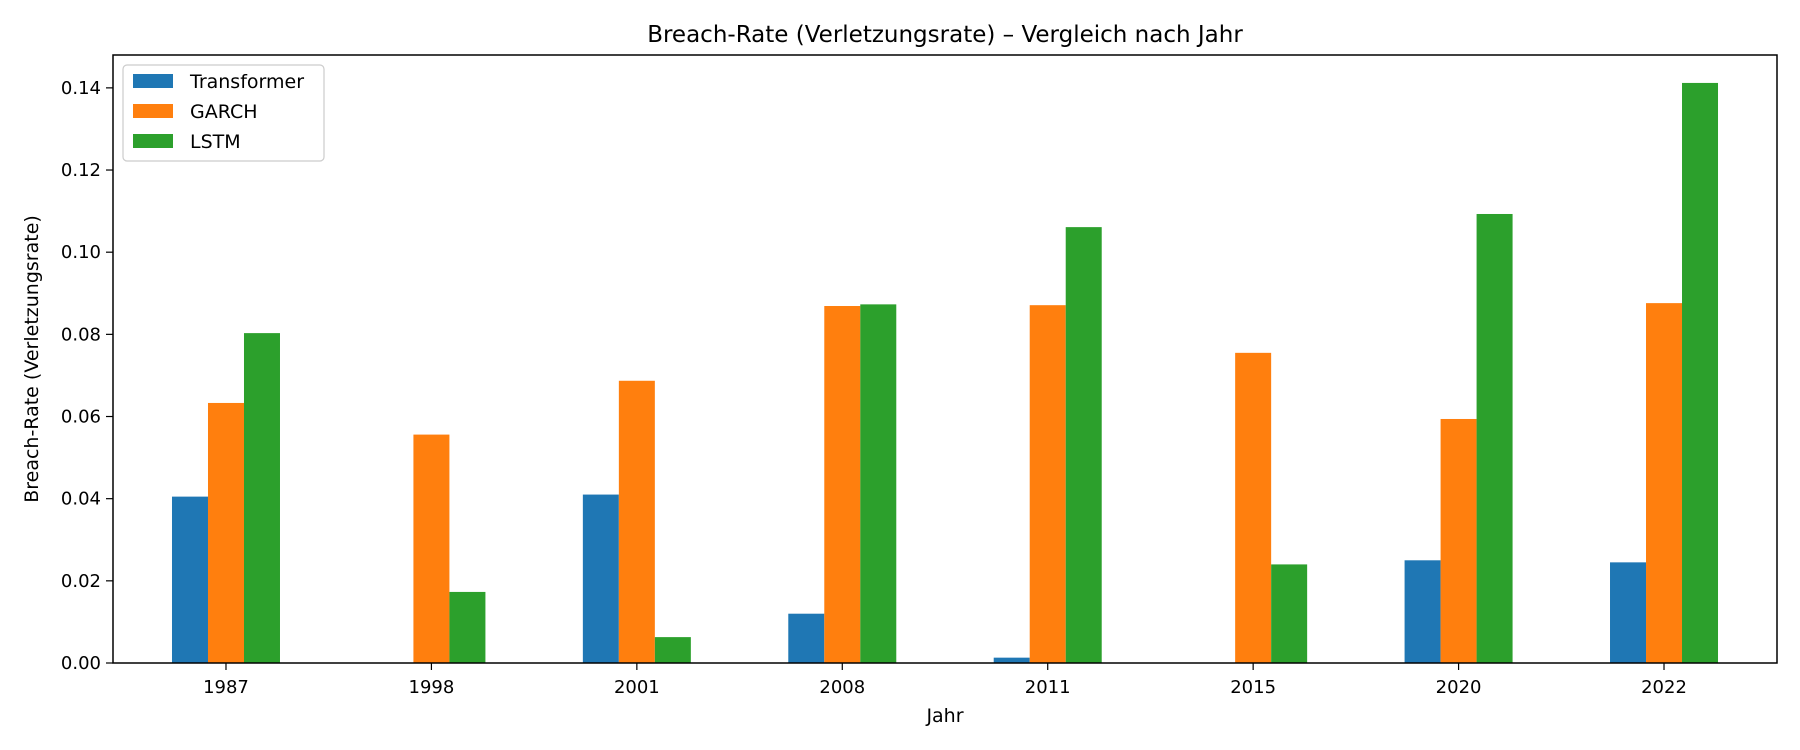  I want to click on bar-transformer-1987, so click(189, 579).